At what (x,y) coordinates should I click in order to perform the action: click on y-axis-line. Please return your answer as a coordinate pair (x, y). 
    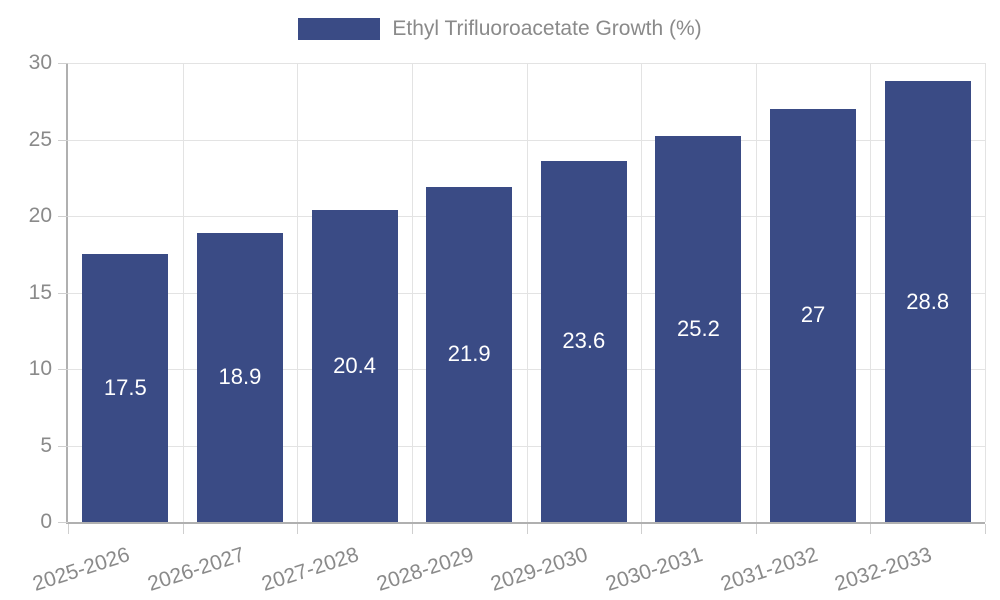
    Looking at the image, I should click on (67, 293).